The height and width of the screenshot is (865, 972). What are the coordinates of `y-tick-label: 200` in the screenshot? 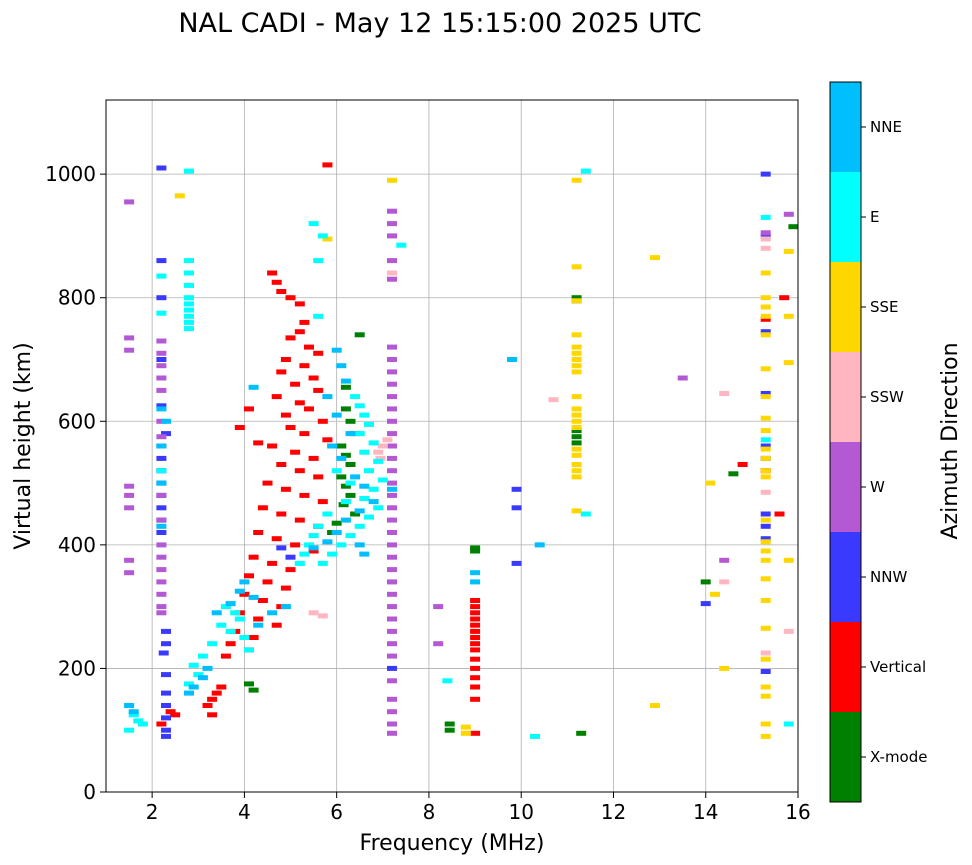 It's located at (77, 668).